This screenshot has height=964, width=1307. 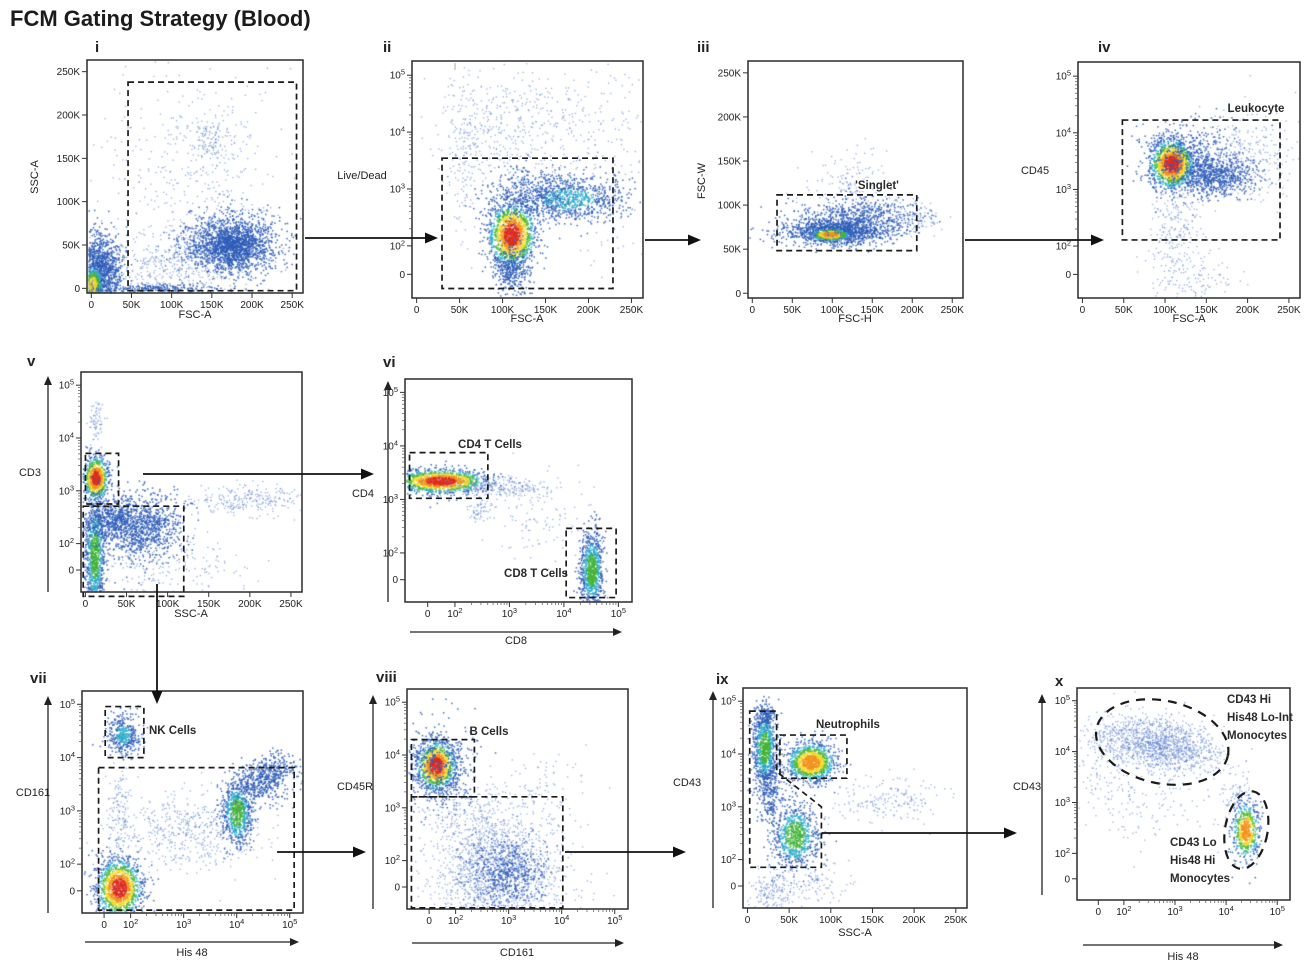 I want to click on gating-arrow-ix-to-x-head-icon, so click(x=1010, y=833).